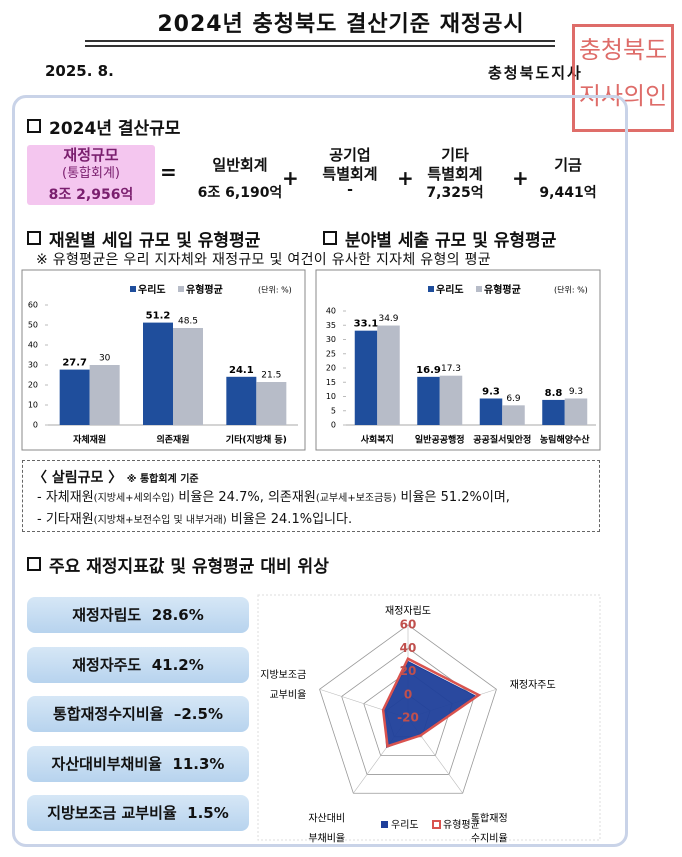  I want to click on account-value: -, so click(350, 190).